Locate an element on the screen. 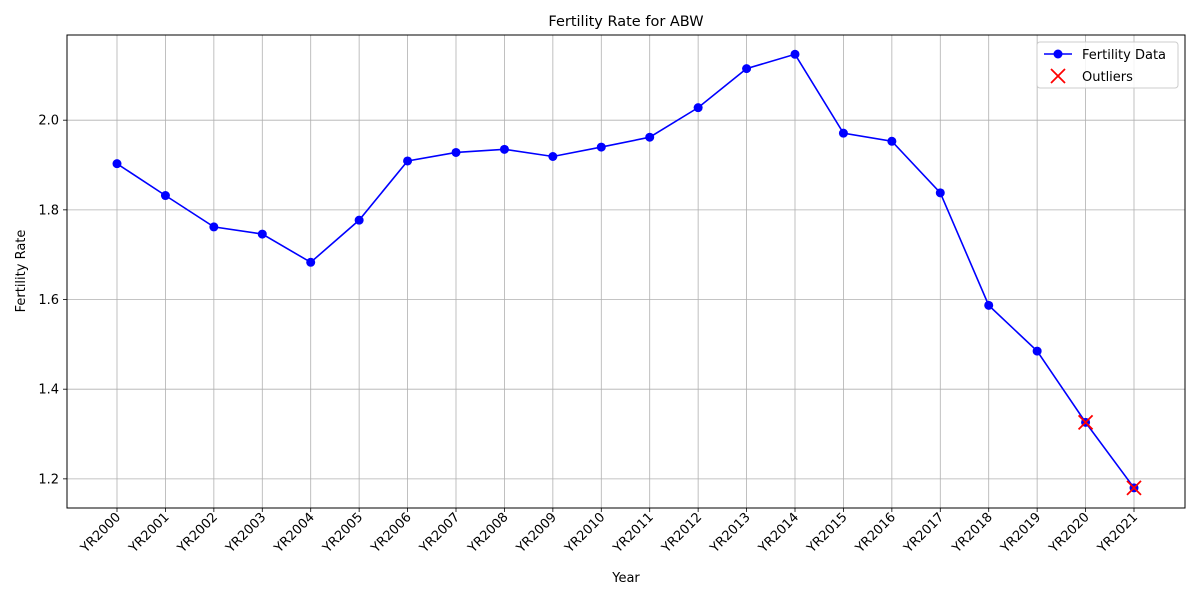  chart-title: Fertility Rate for ABW is located at coordinates (625, 22).